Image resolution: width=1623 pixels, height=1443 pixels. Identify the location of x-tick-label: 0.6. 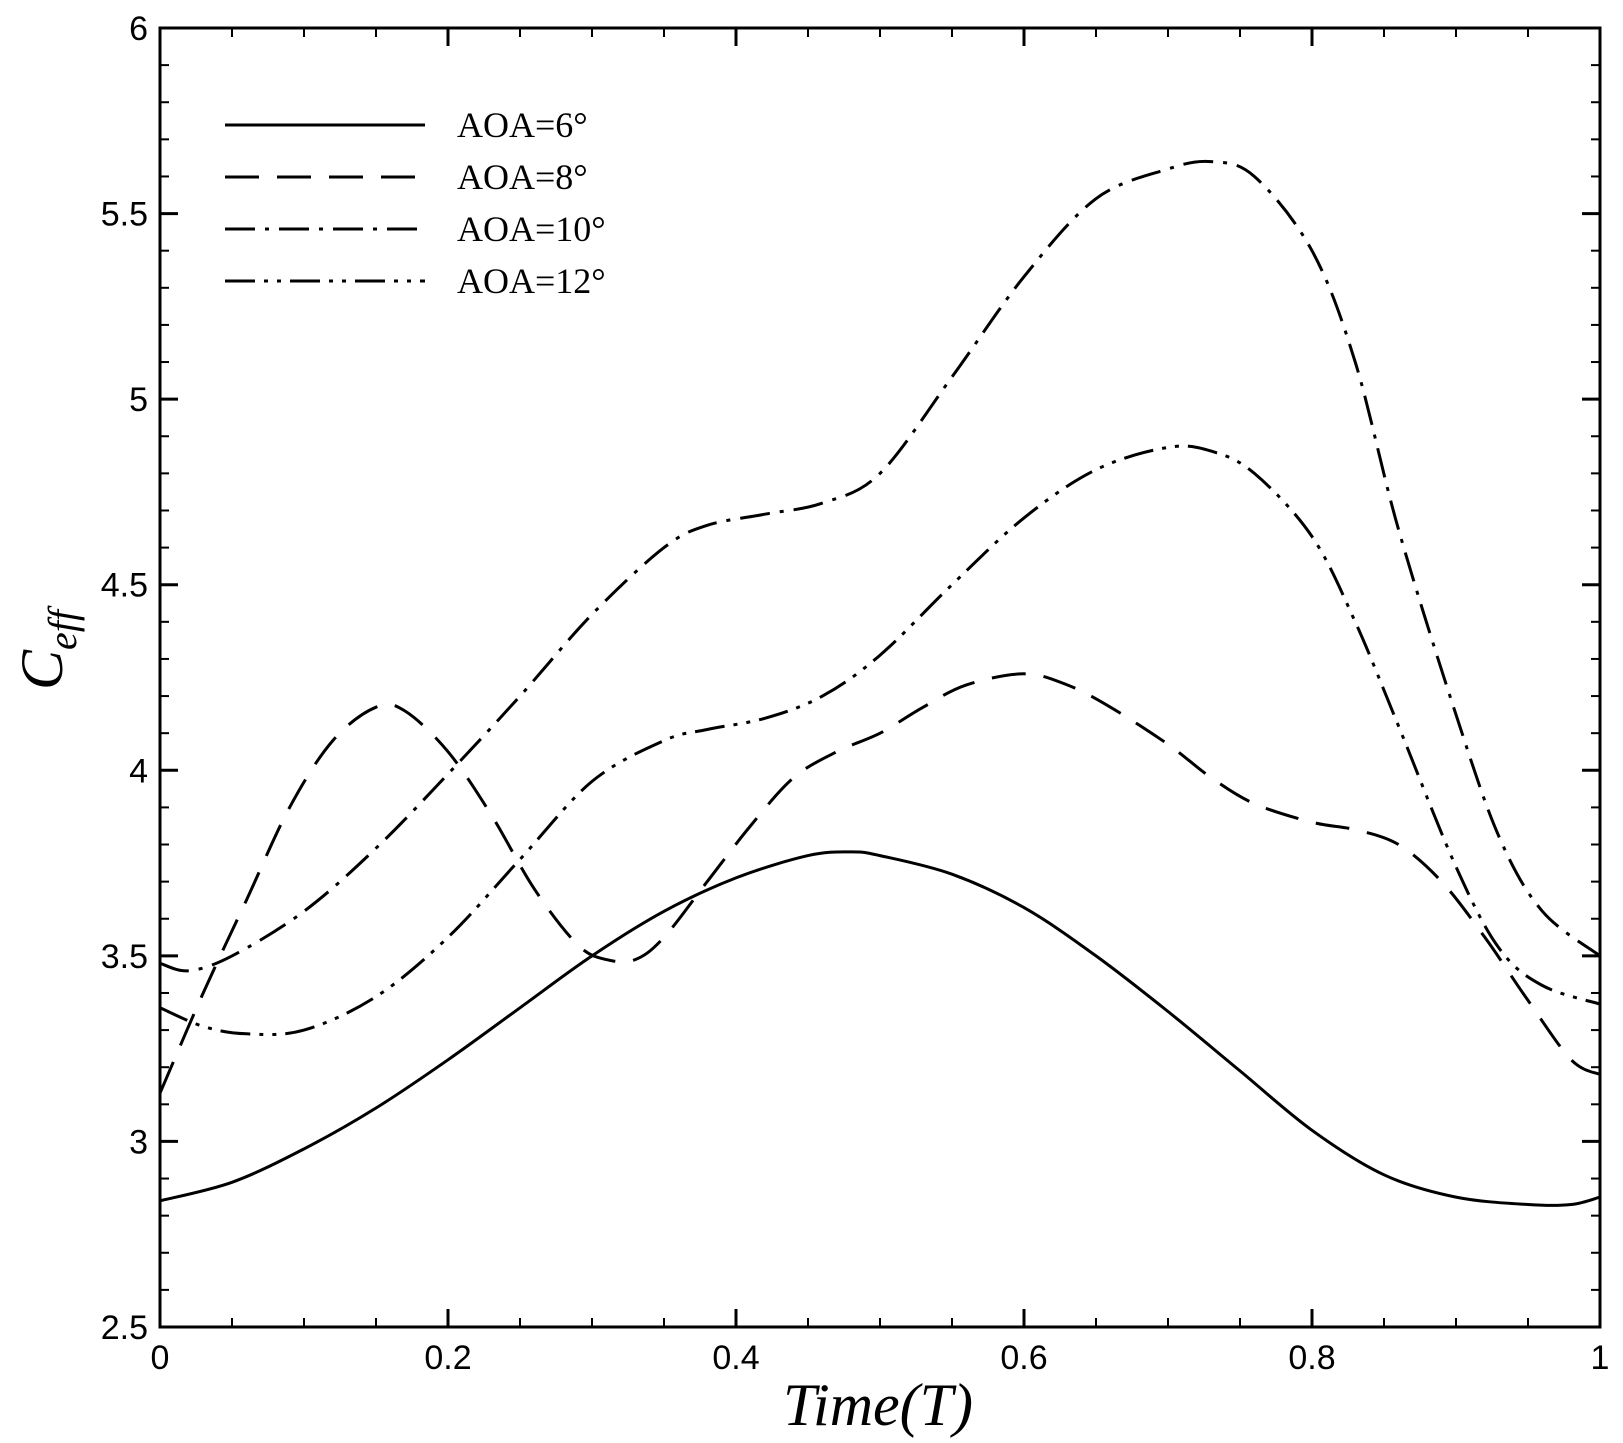
(1023, 1358).